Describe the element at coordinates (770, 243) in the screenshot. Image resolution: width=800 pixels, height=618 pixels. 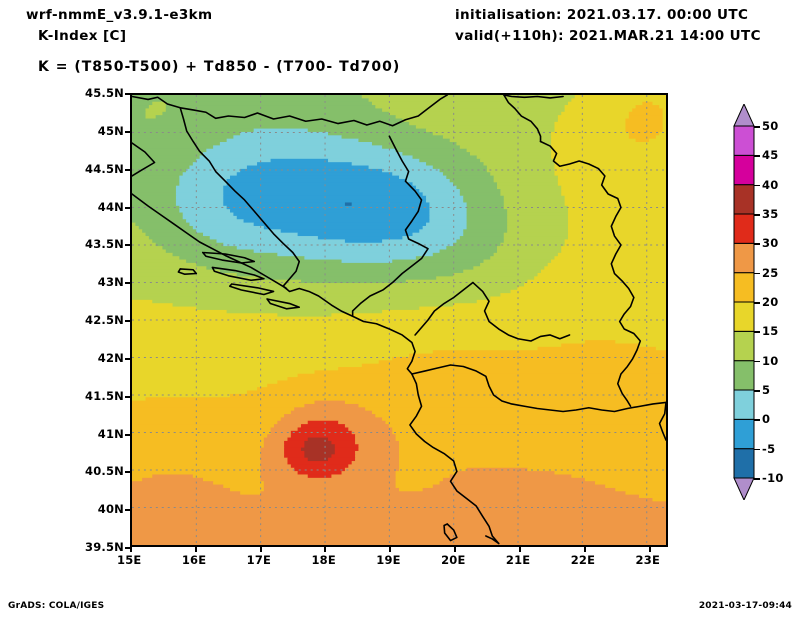
I see `colorbar-tick-label: 30` at that location.